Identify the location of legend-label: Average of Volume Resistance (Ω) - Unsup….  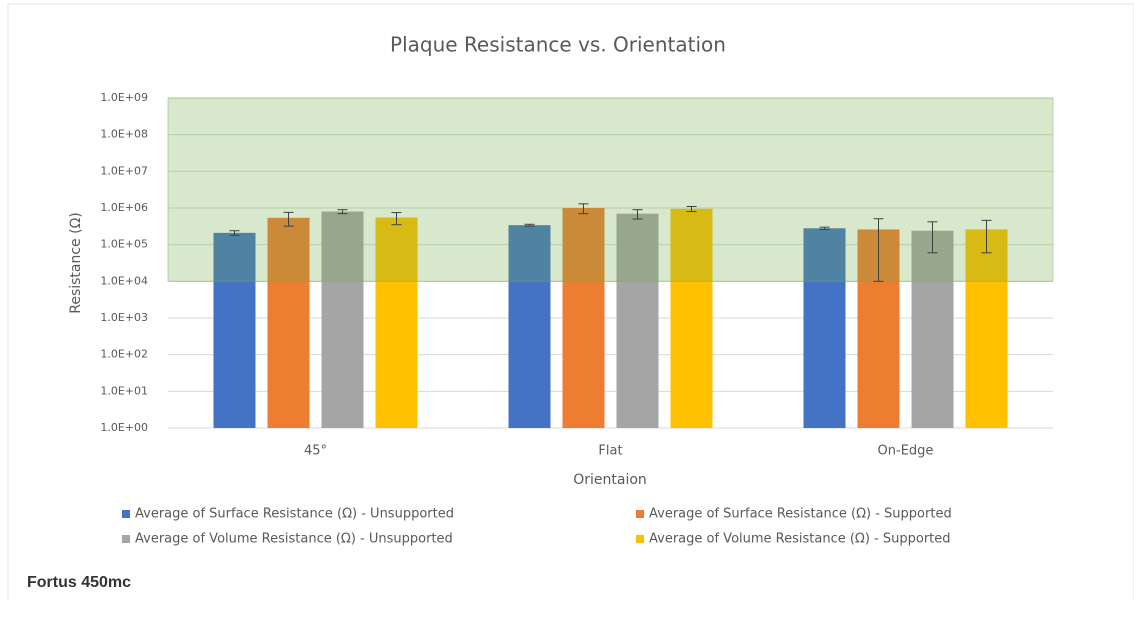
(294, 539).